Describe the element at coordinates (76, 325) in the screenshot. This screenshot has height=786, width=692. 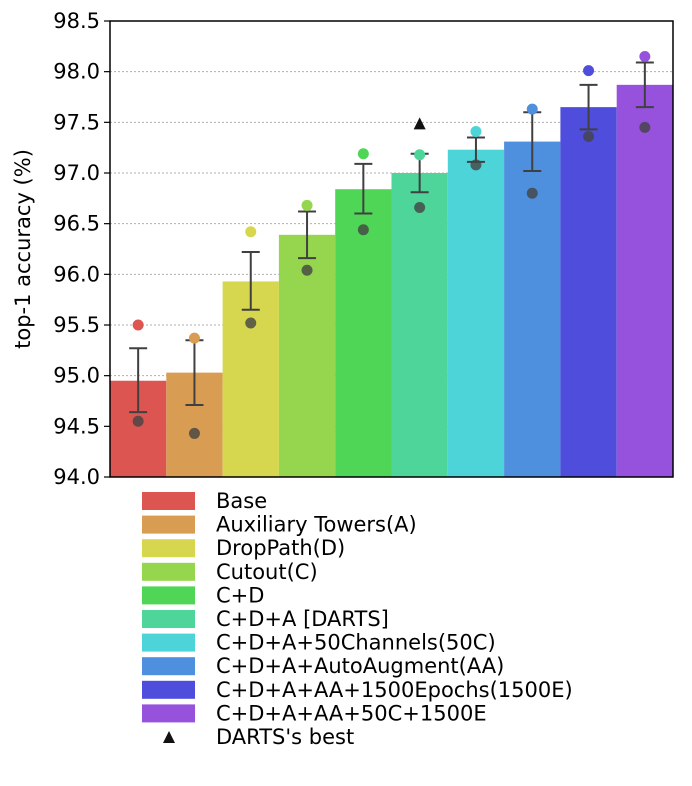
I see `y-tick-label: 95.5` at that location.